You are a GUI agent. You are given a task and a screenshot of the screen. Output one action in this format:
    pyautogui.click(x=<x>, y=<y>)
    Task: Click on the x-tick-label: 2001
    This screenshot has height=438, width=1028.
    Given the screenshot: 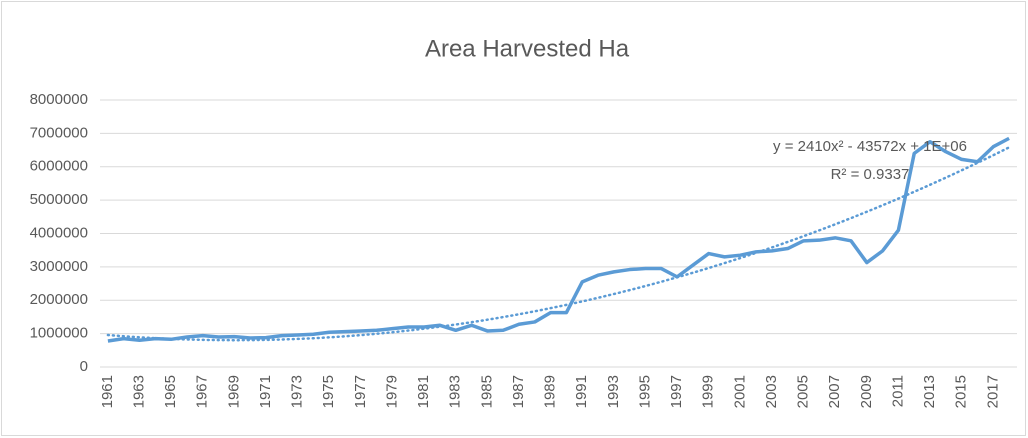 What is the action you would take?
    pyautogui.click(x=739, y=391)
    